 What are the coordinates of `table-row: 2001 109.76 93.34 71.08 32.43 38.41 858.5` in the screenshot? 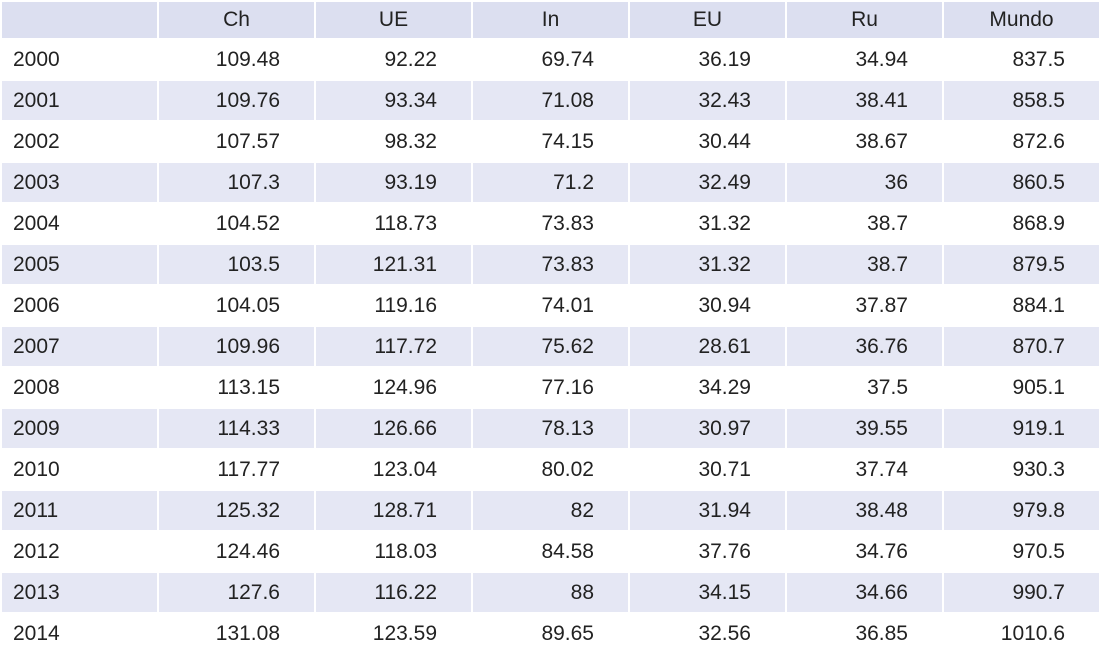 It's located at (550, 100).